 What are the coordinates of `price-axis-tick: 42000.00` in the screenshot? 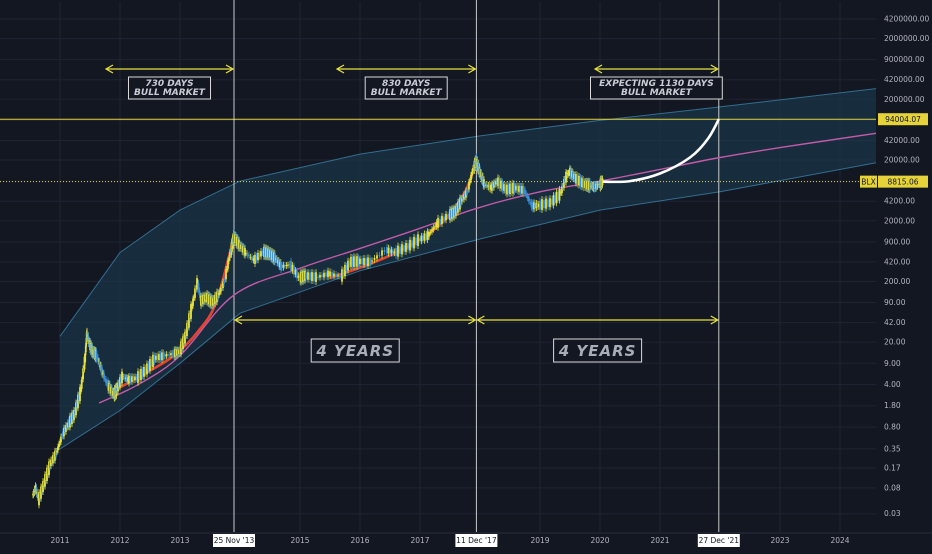 It's located at (902, 140).